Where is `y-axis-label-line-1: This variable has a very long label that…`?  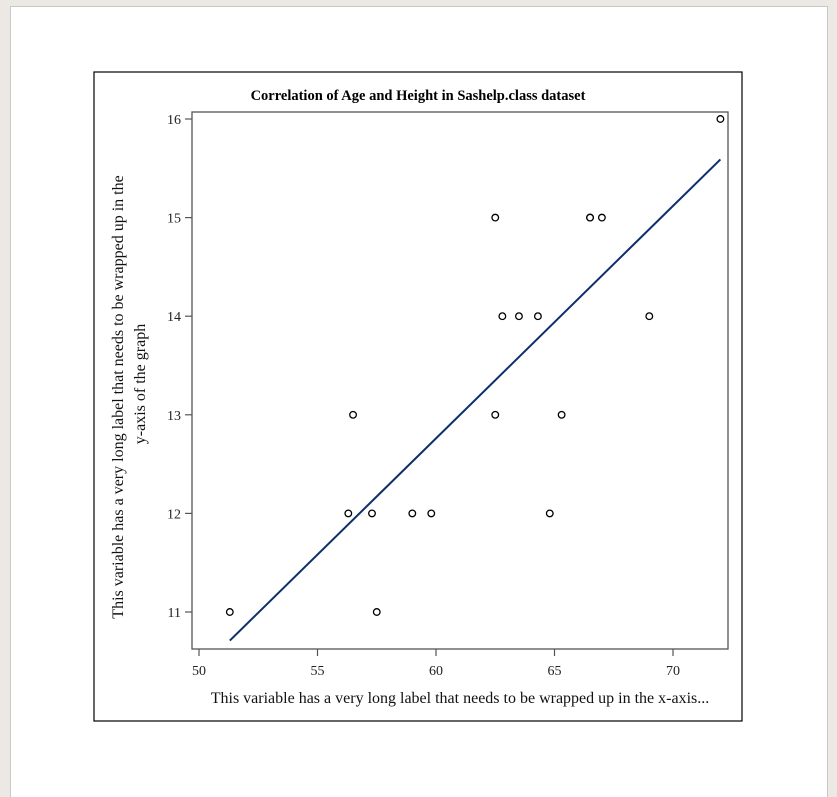
y-axis-label-line-1: This variable has a very long label that… is located at coordinates (118, 396).